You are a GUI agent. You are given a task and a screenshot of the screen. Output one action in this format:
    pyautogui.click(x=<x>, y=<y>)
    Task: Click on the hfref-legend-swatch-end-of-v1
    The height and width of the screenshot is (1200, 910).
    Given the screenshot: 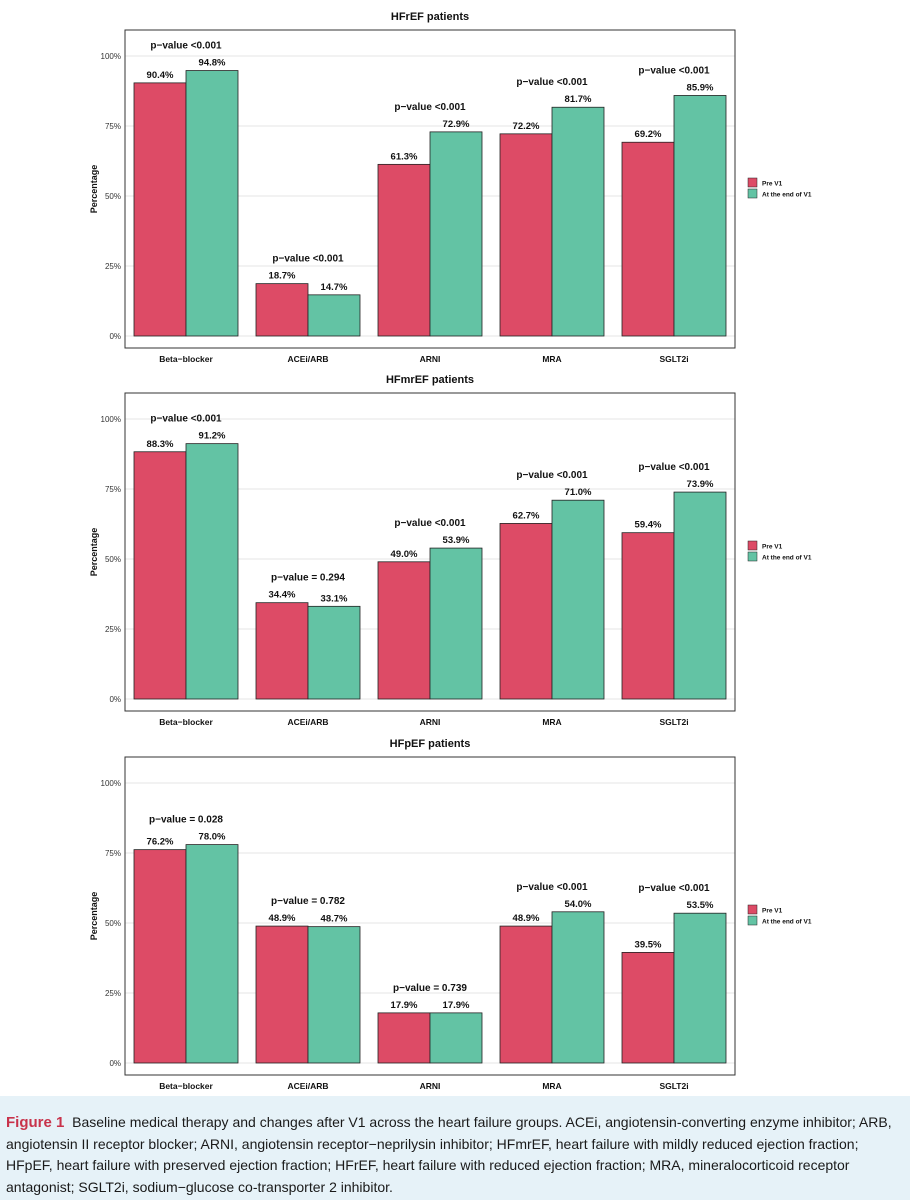 What is the action you would take?
    pyautogui.click(x=752, y=193)
    